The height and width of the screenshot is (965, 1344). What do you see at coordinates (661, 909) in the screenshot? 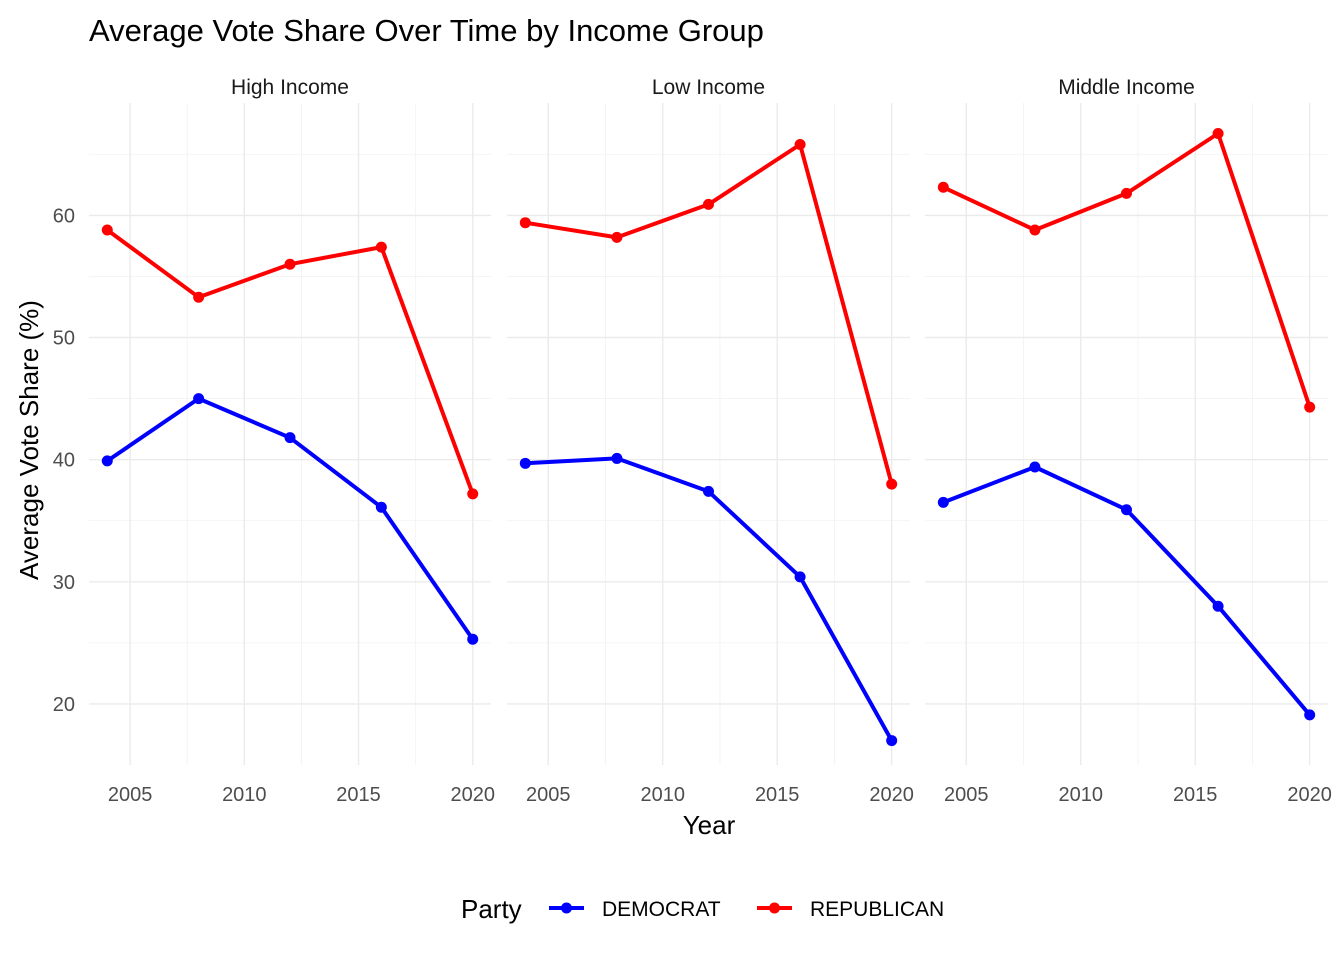
I see `legend-label: DEMOCRAT` at bounding box center [661, 909].